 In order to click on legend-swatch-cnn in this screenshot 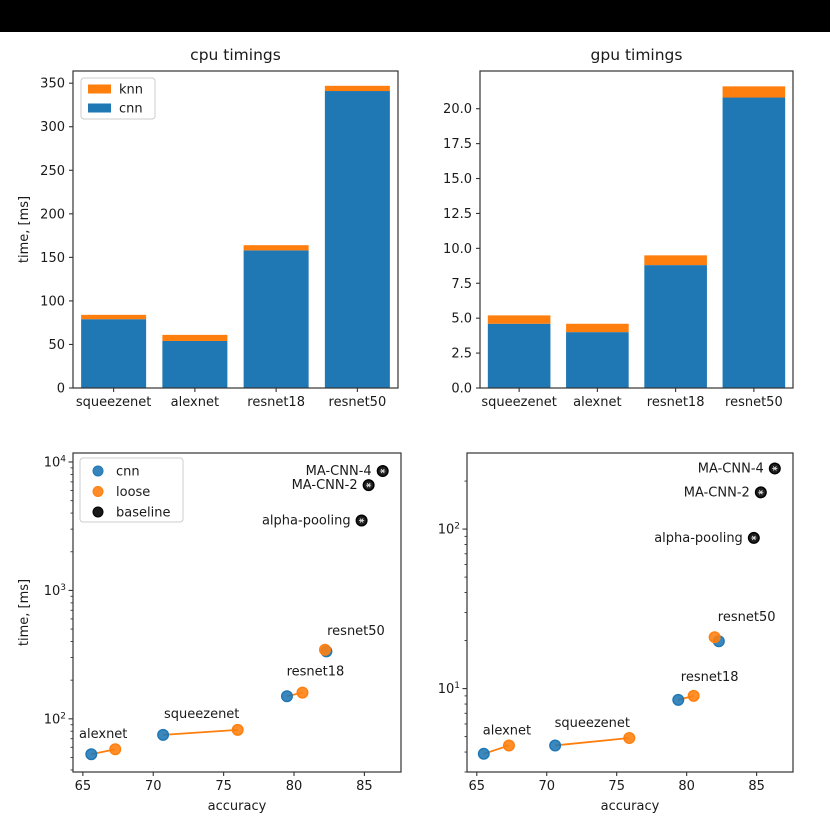, I will do `click(99, 108)`.